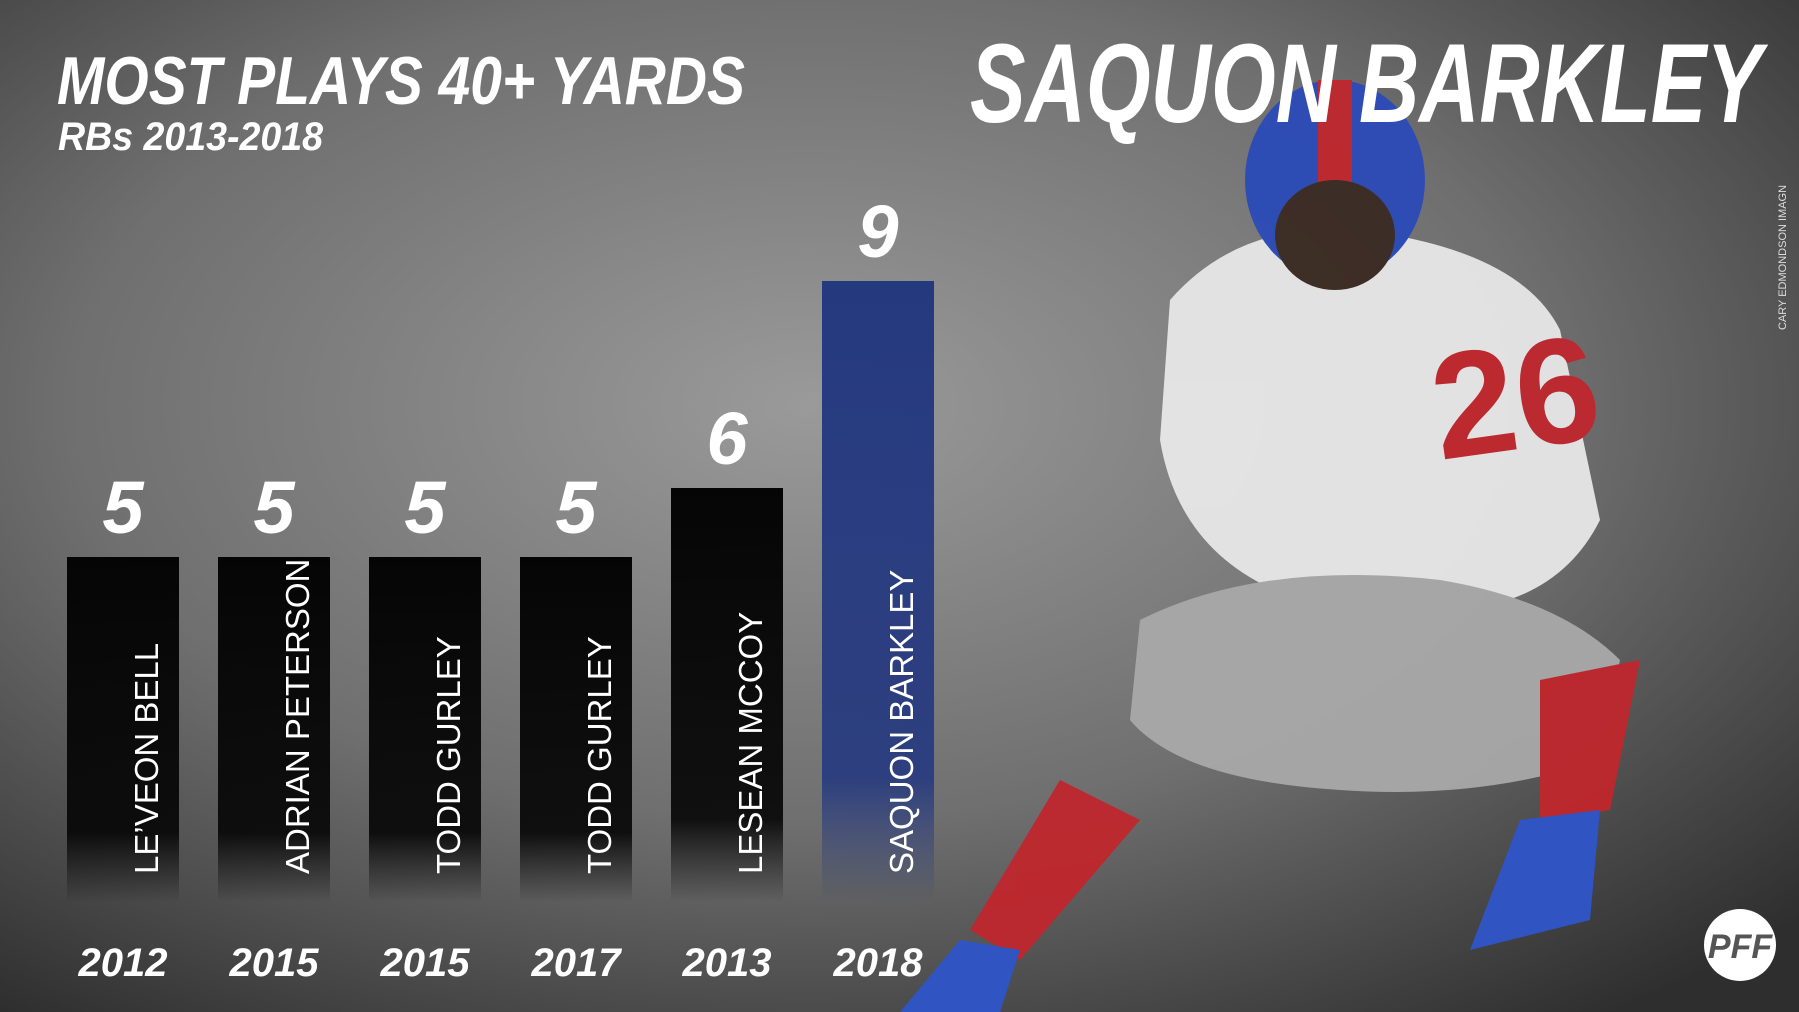 The height and width of the screenshot is (1012, 1799). Describe the element at coordinates (146, 758) in the screenshot. I see `bar-name: LE’VEON BELL` at that location.